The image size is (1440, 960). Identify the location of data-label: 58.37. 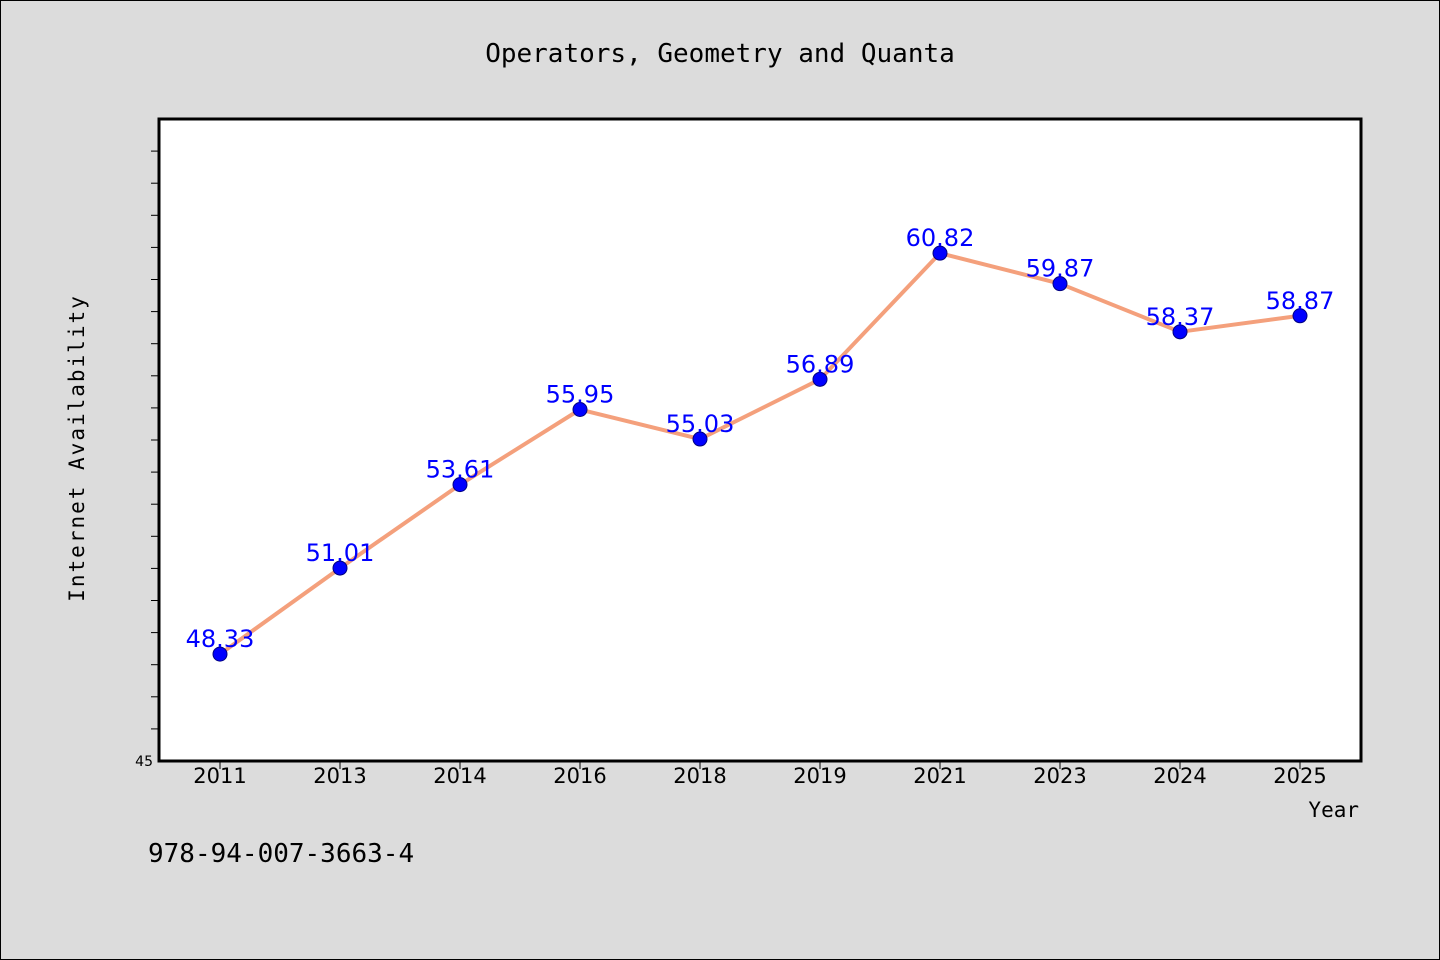
(1180, 317).